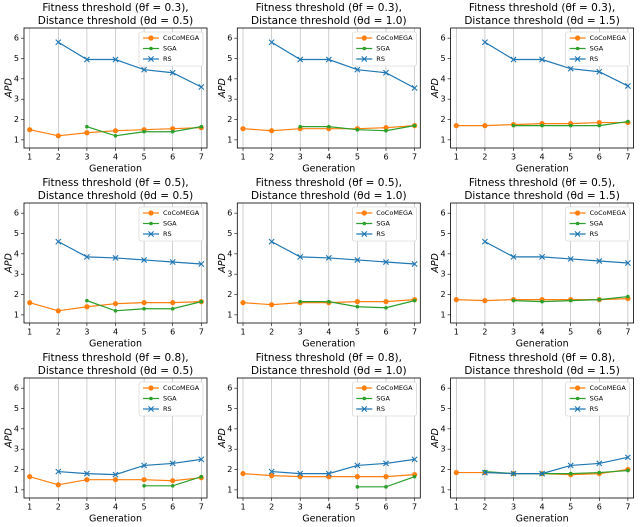 The height and width of the screenshot is (527, 640). I want to click on x-tick-label: 4, so click(328, 507).